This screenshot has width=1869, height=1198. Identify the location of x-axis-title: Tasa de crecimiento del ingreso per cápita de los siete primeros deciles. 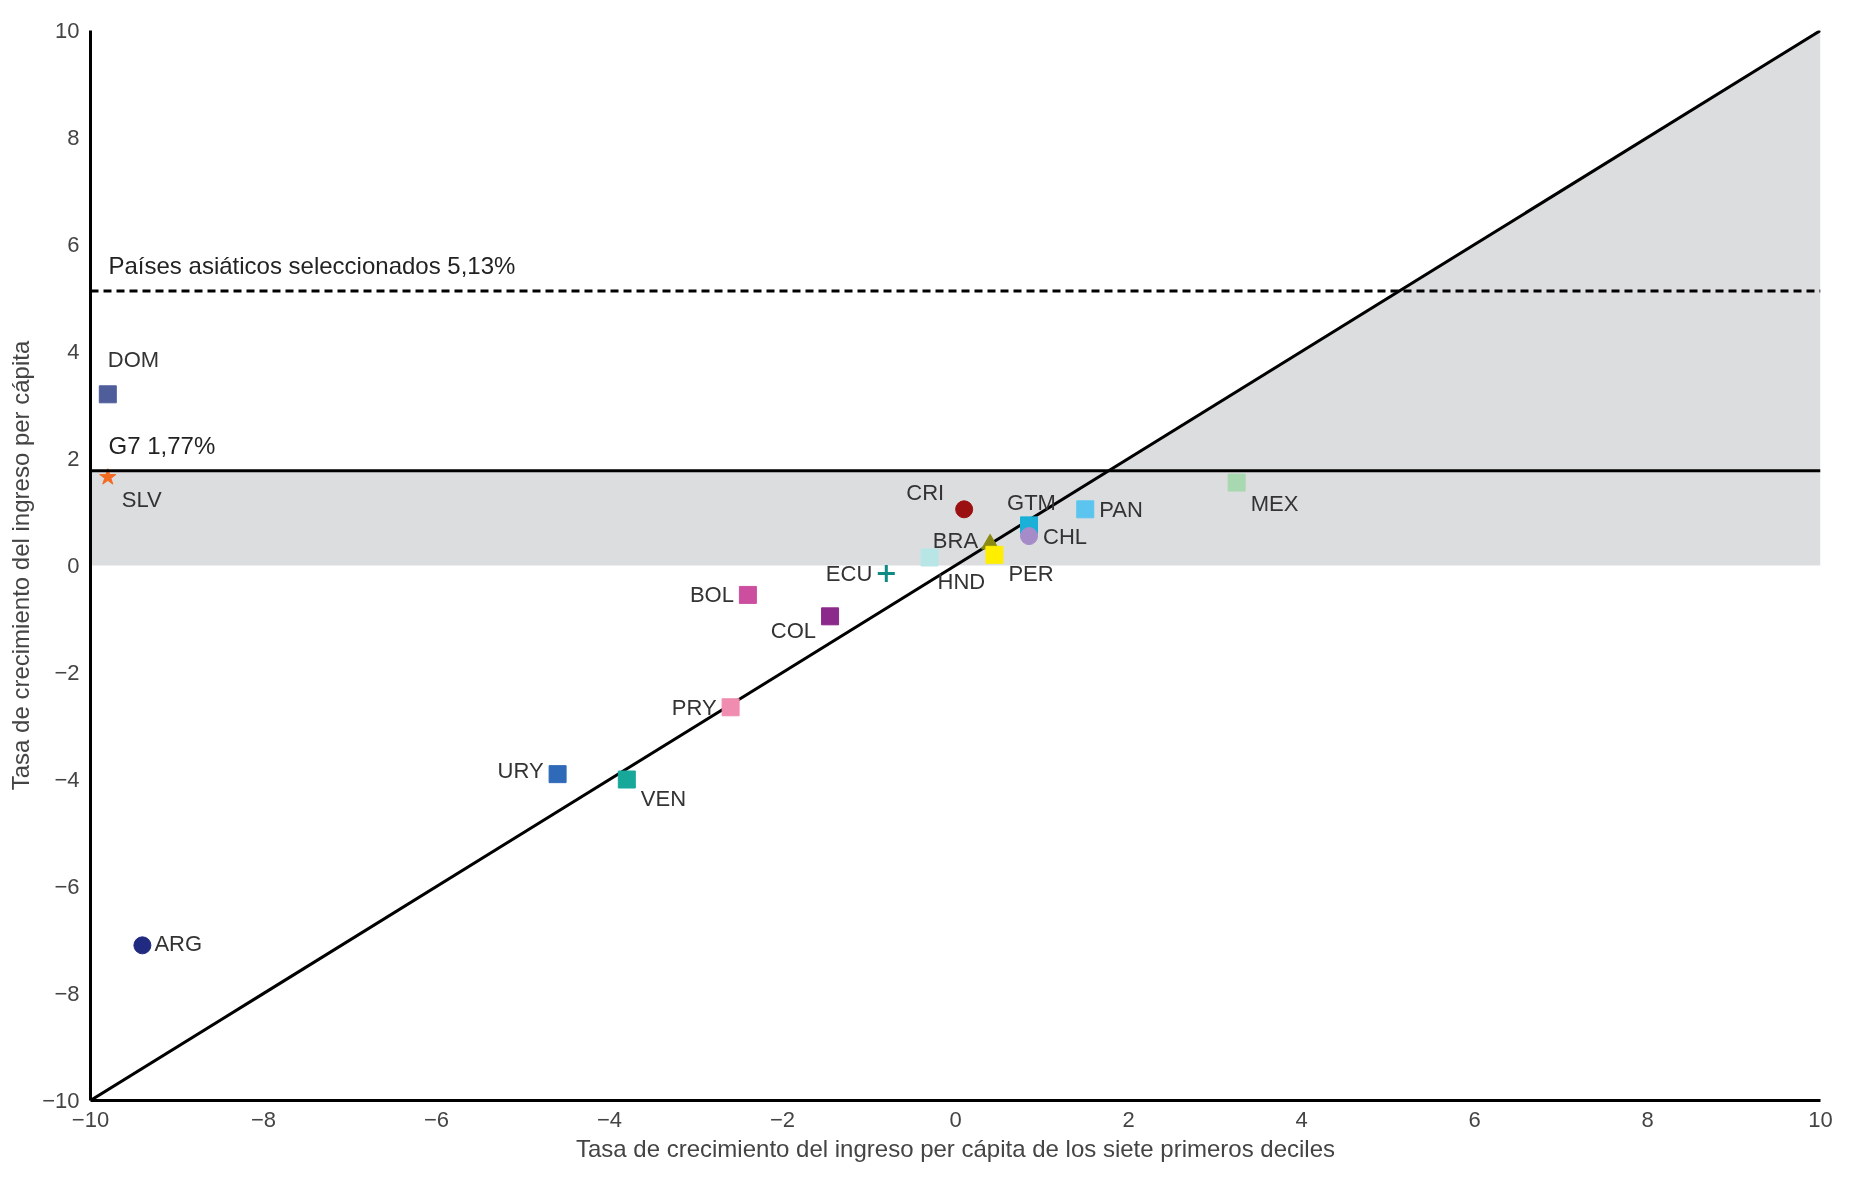
(955, 1148).